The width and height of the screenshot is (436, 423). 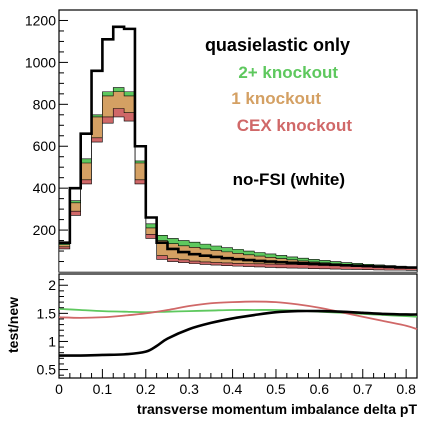 I want to click on x-tick-label: 0.5, so click(x=276, y=389).